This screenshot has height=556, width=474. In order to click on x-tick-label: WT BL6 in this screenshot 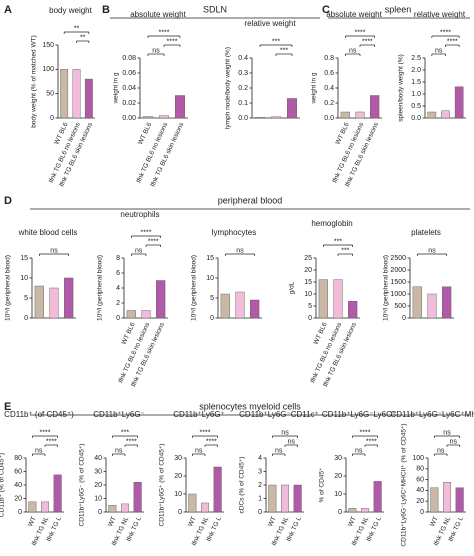, I will do `click(145, 133)`.